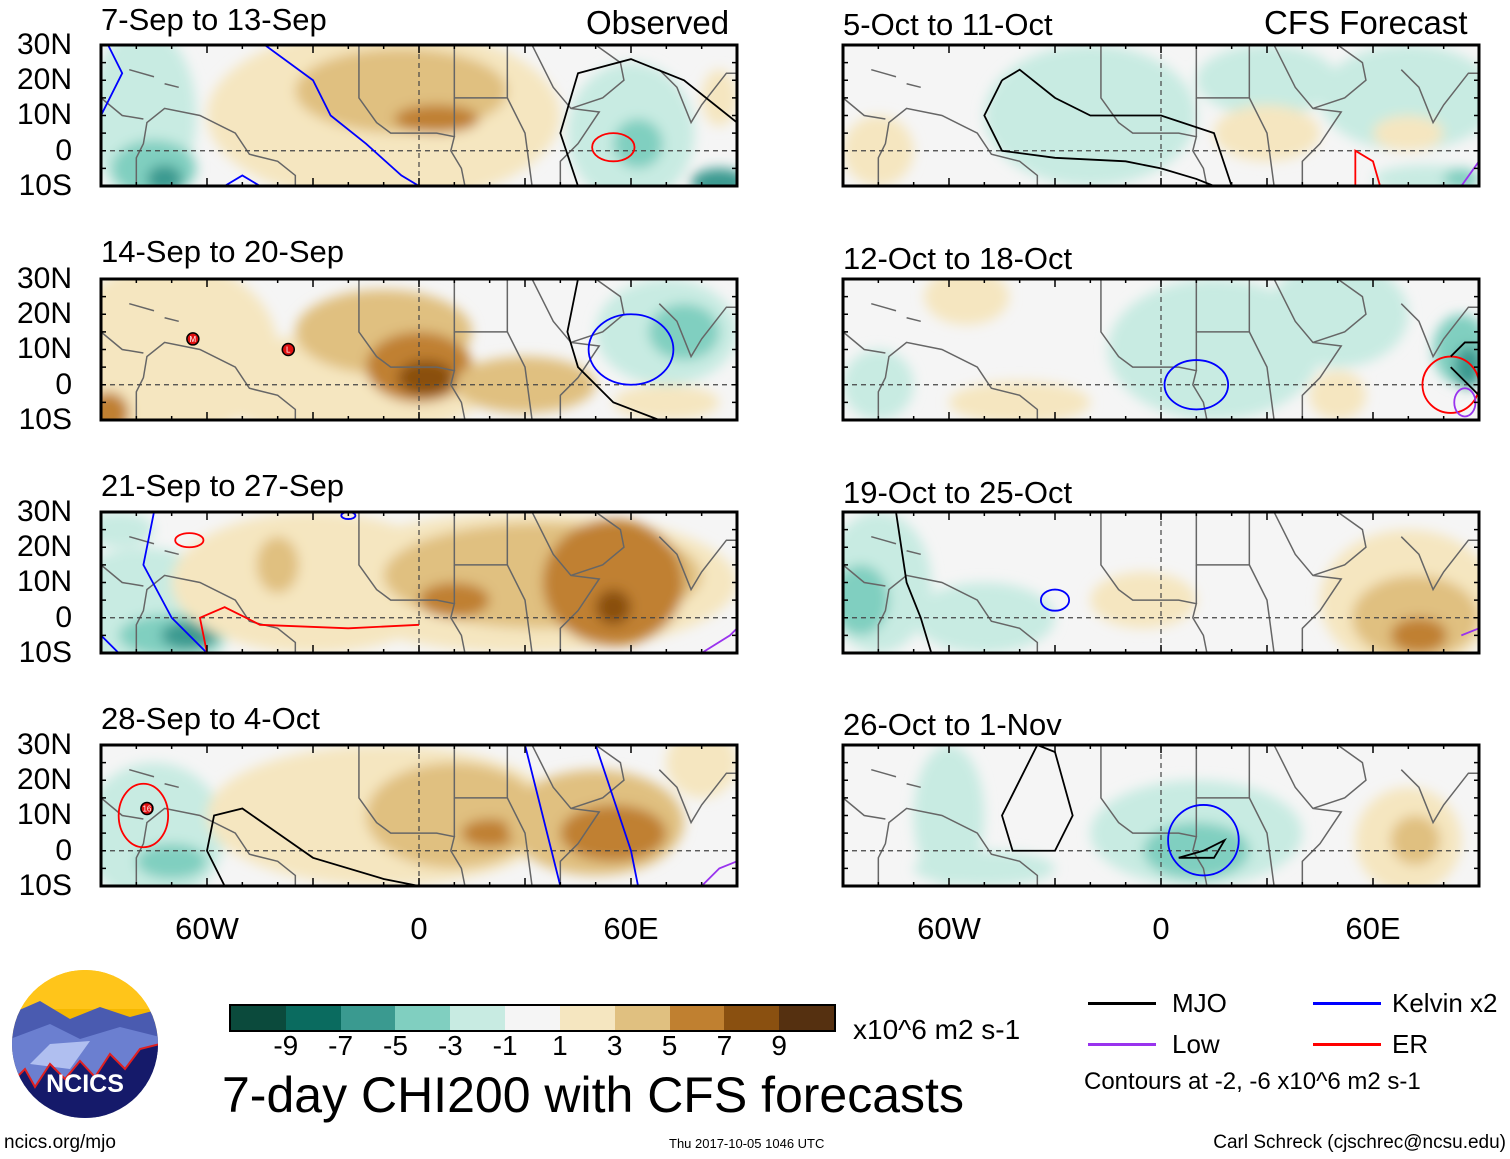 The width and height of the screenshot is (1510, 1159). Describe the element at coordinates (1199, 1003) in the screenshot. I see `legend-label-mjo: MJO` at that location.